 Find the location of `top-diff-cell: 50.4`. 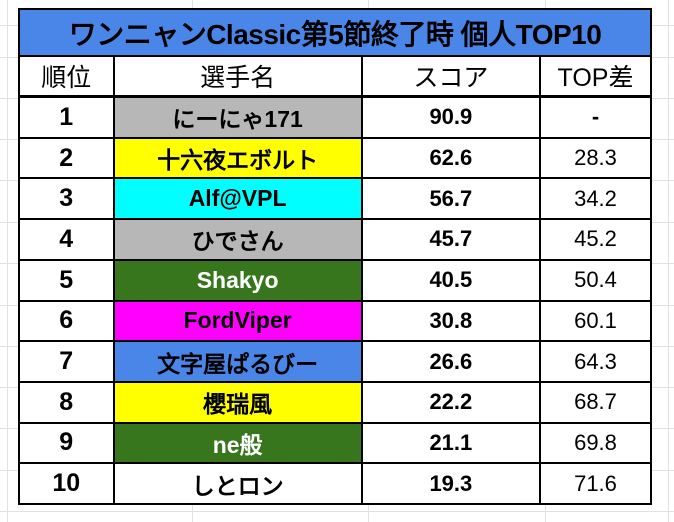

top-diff-cell: 50.4 is located at coordinates (595, 280).